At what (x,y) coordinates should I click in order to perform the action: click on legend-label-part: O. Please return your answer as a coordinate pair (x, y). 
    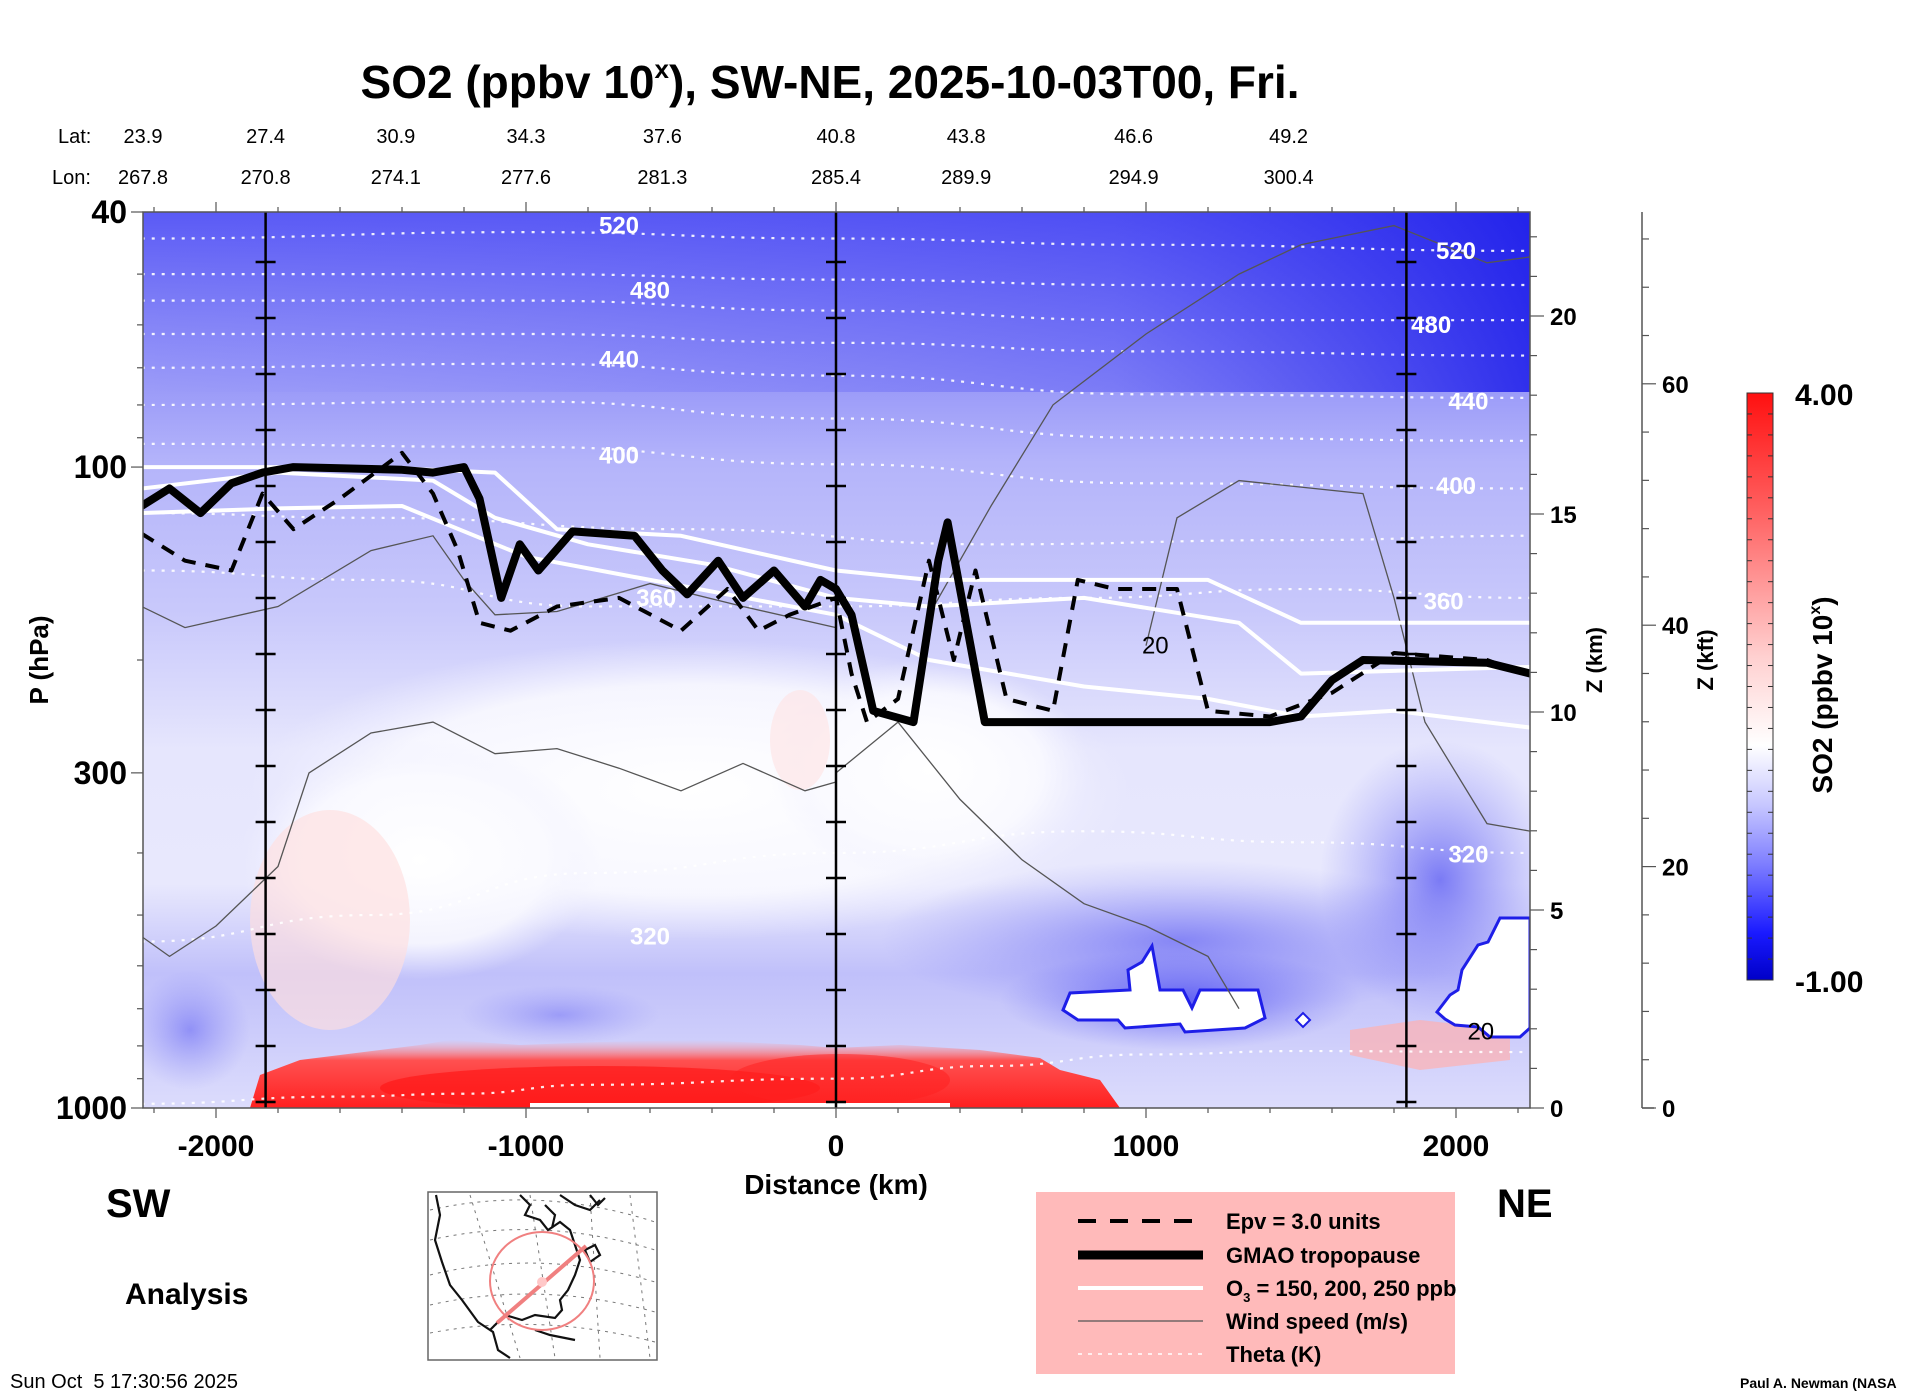
    Looking at the image, I should click on (1234, 1288).